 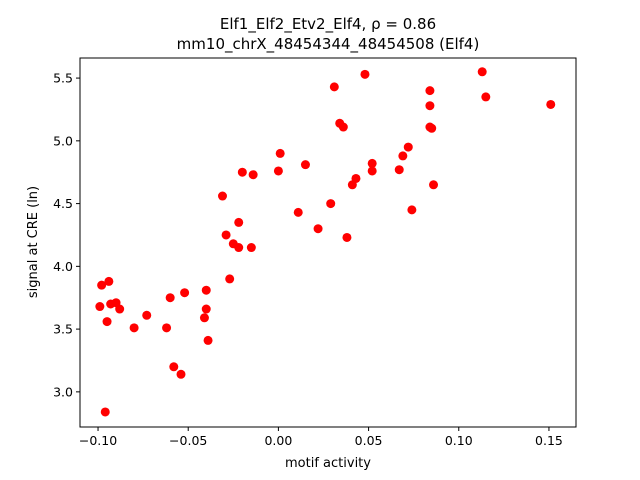 What do you see at coordinates (98, 440) in the screenshot?
I see `x-tick-label-0: −0.10` at bounding box center [98, 440].